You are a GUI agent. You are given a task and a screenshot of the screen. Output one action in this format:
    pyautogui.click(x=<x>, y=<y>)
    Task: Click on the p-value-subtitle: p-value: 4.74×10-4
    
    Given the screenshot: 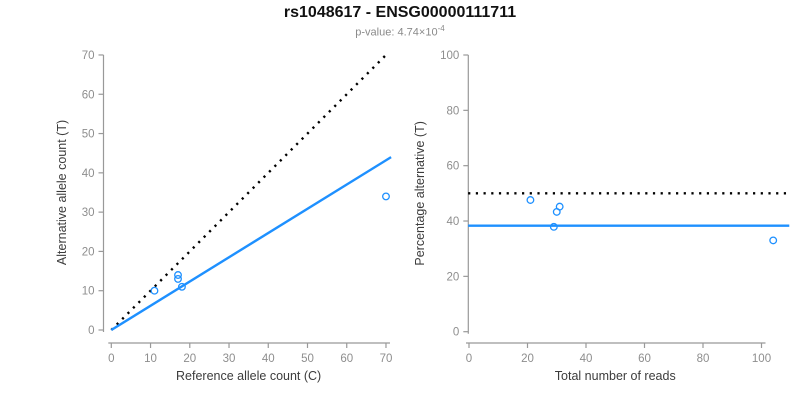 What is the action you would take?
    pyautogui.click(x=400, y=31)
    